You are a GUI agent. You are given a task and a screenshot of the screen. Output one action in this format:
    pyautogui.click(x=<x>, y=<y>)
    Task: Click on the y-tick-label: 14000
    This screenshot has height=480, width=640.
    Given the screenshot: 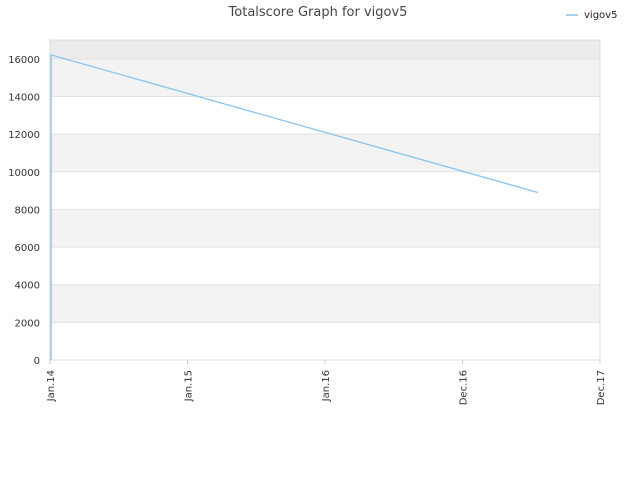 What is the action you would take?
    pyautogui.click(x=24, y=97)
    